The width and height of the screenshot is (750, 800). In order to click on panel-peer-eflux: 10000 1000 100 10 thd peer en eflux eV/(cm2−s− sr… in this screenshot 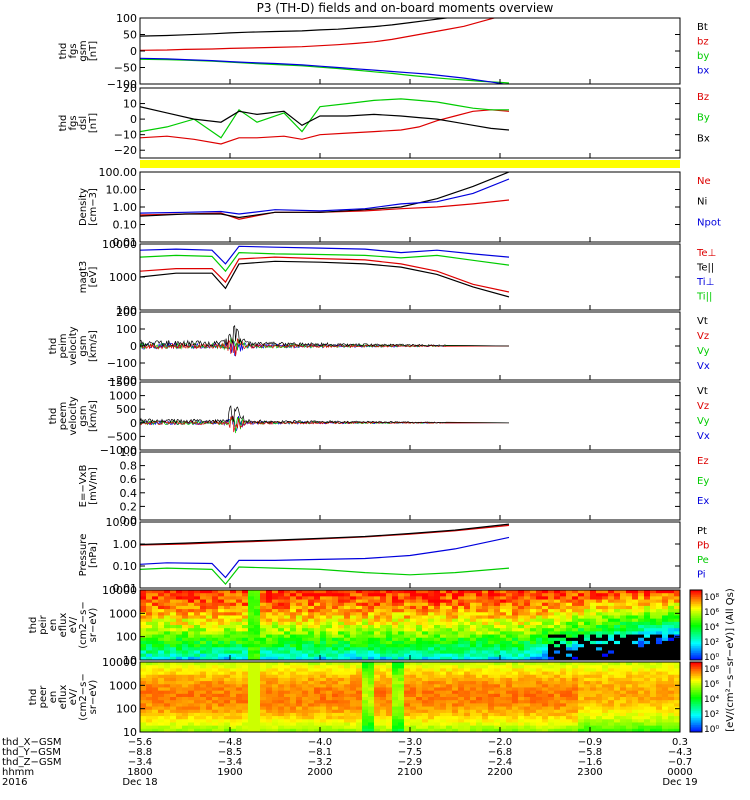, I will do `click(354, 697)`.